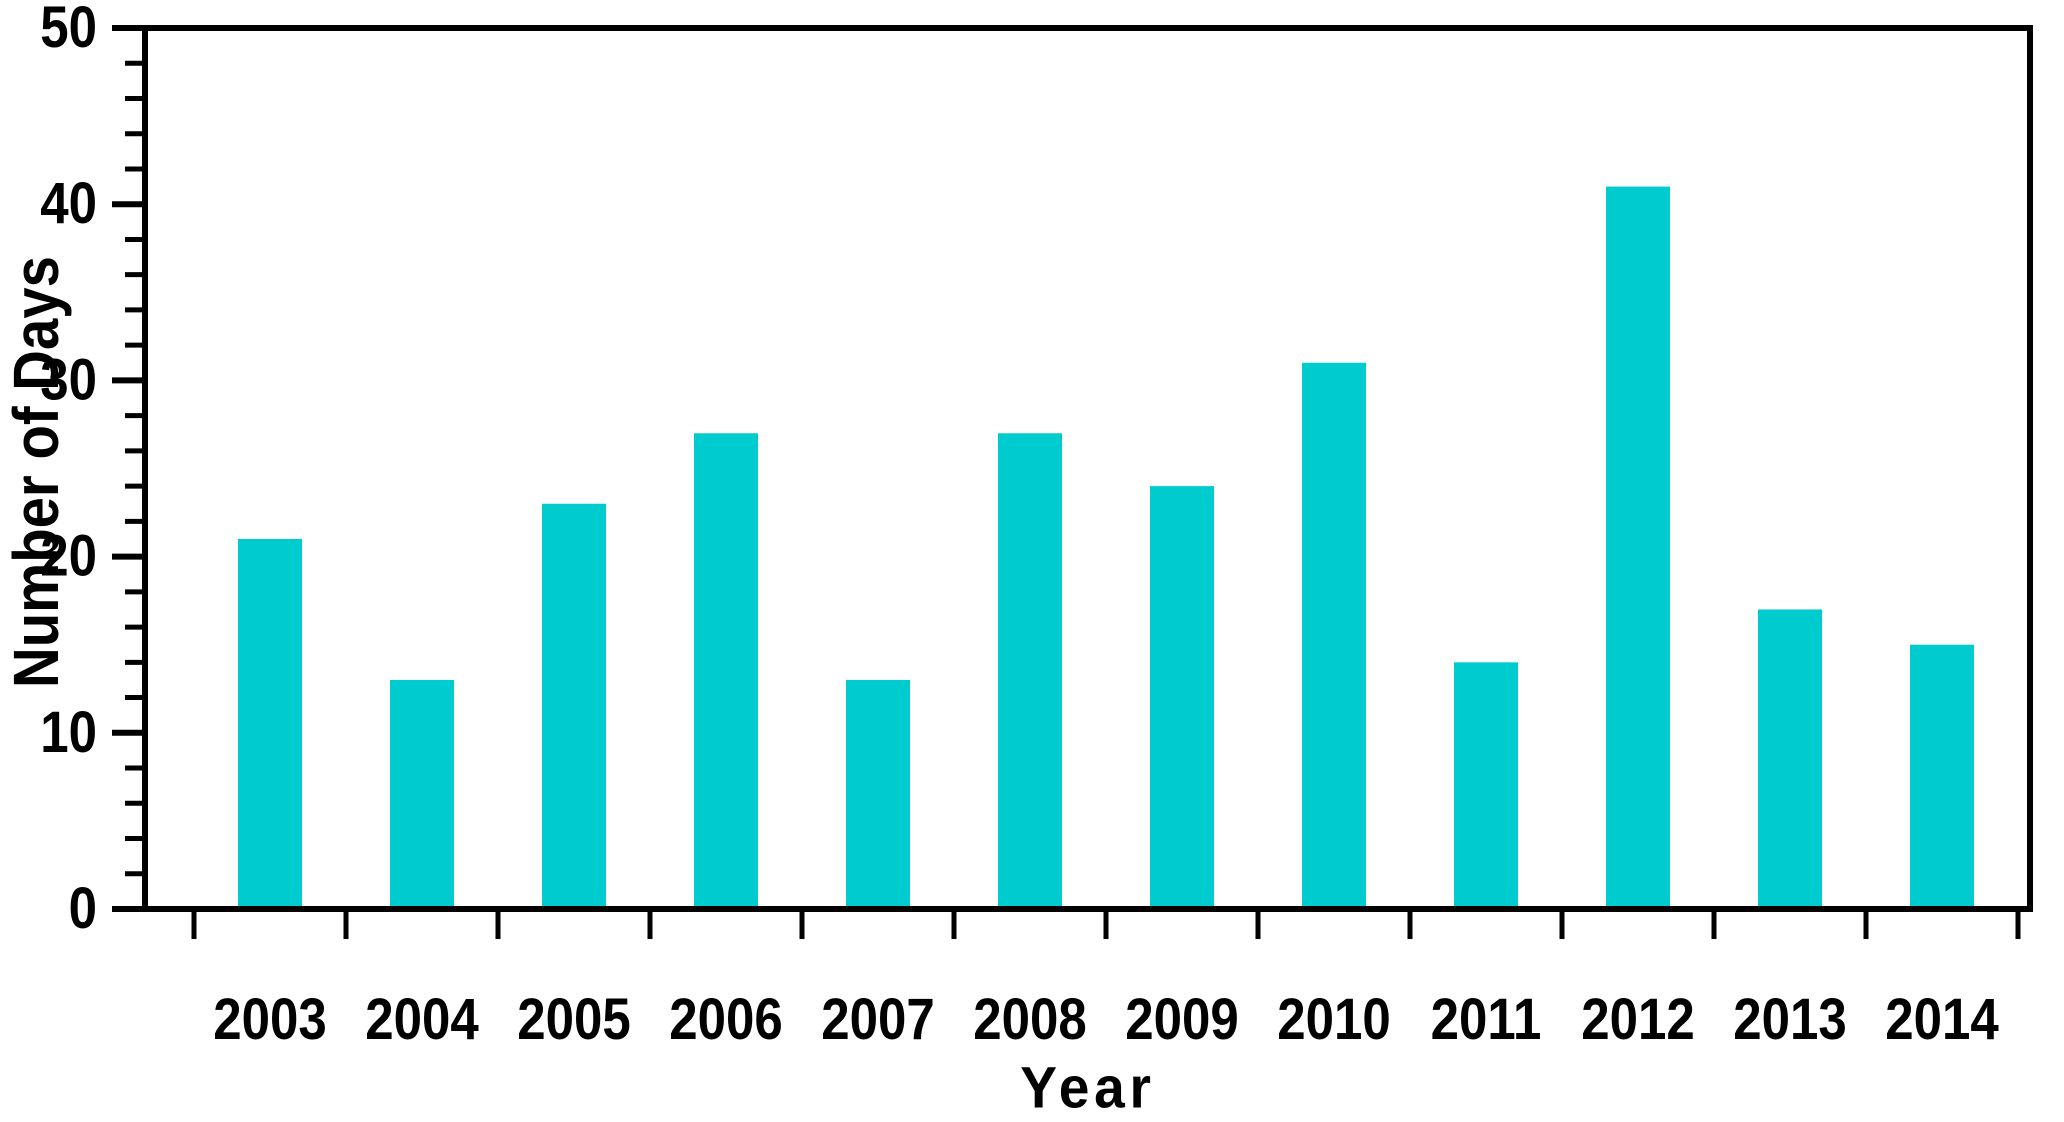  I want to click on y-tick-label-0: 0, so click(83, 908).